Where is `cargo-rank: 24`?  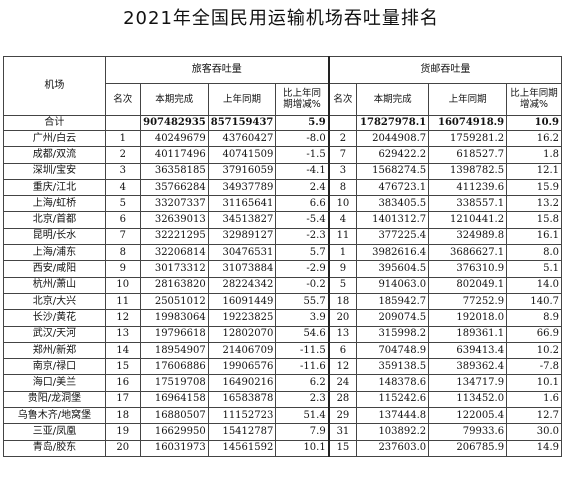 cargo-rank: 24 is located at coordinates (342, 383).